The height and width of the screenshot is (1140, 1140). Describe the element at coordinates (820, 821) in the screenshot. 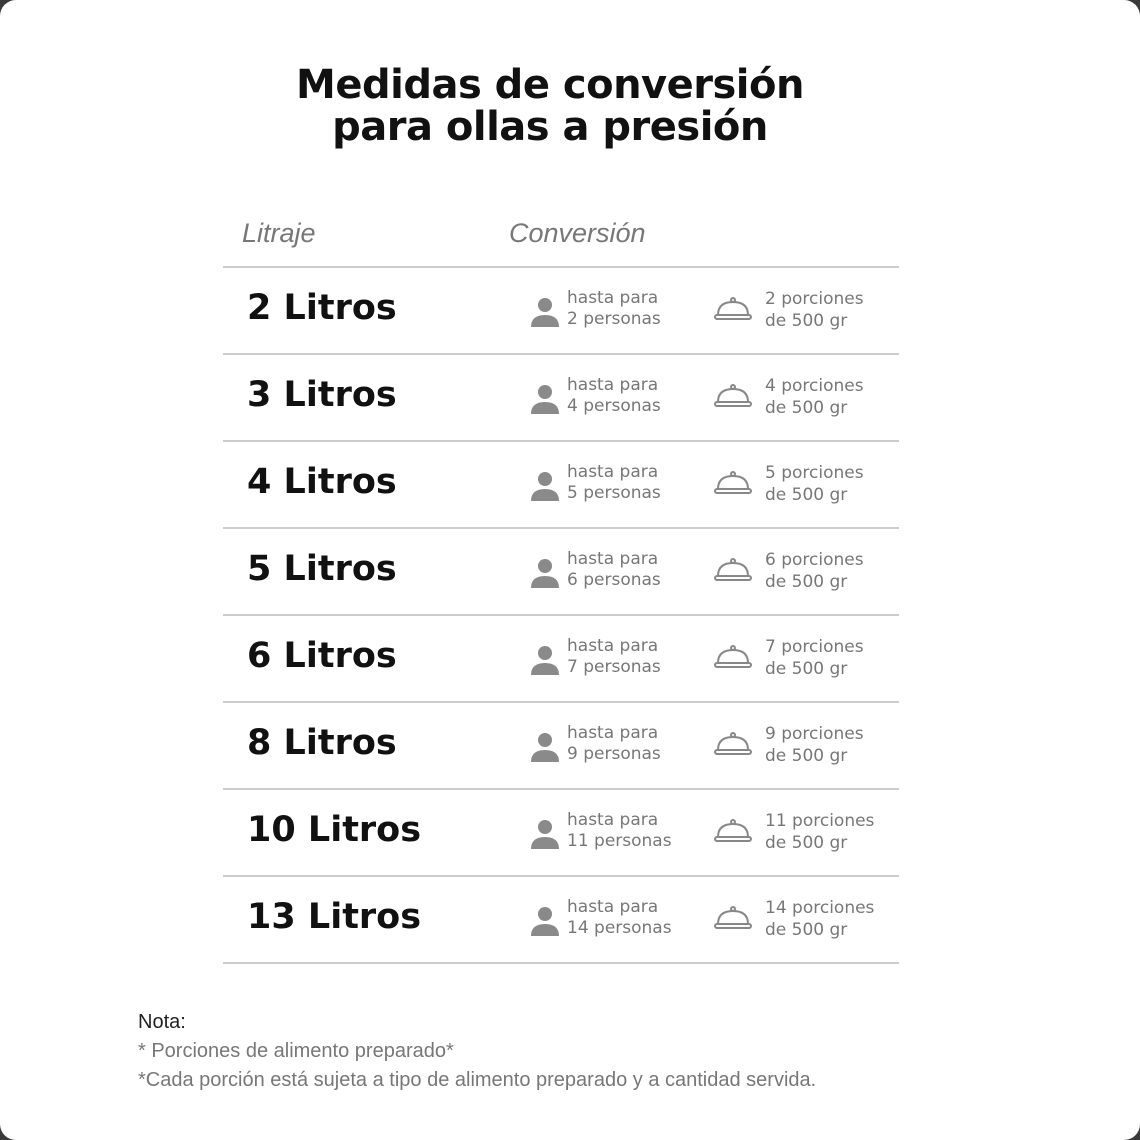

I see `porciones-line: 11 porciones` at that location.